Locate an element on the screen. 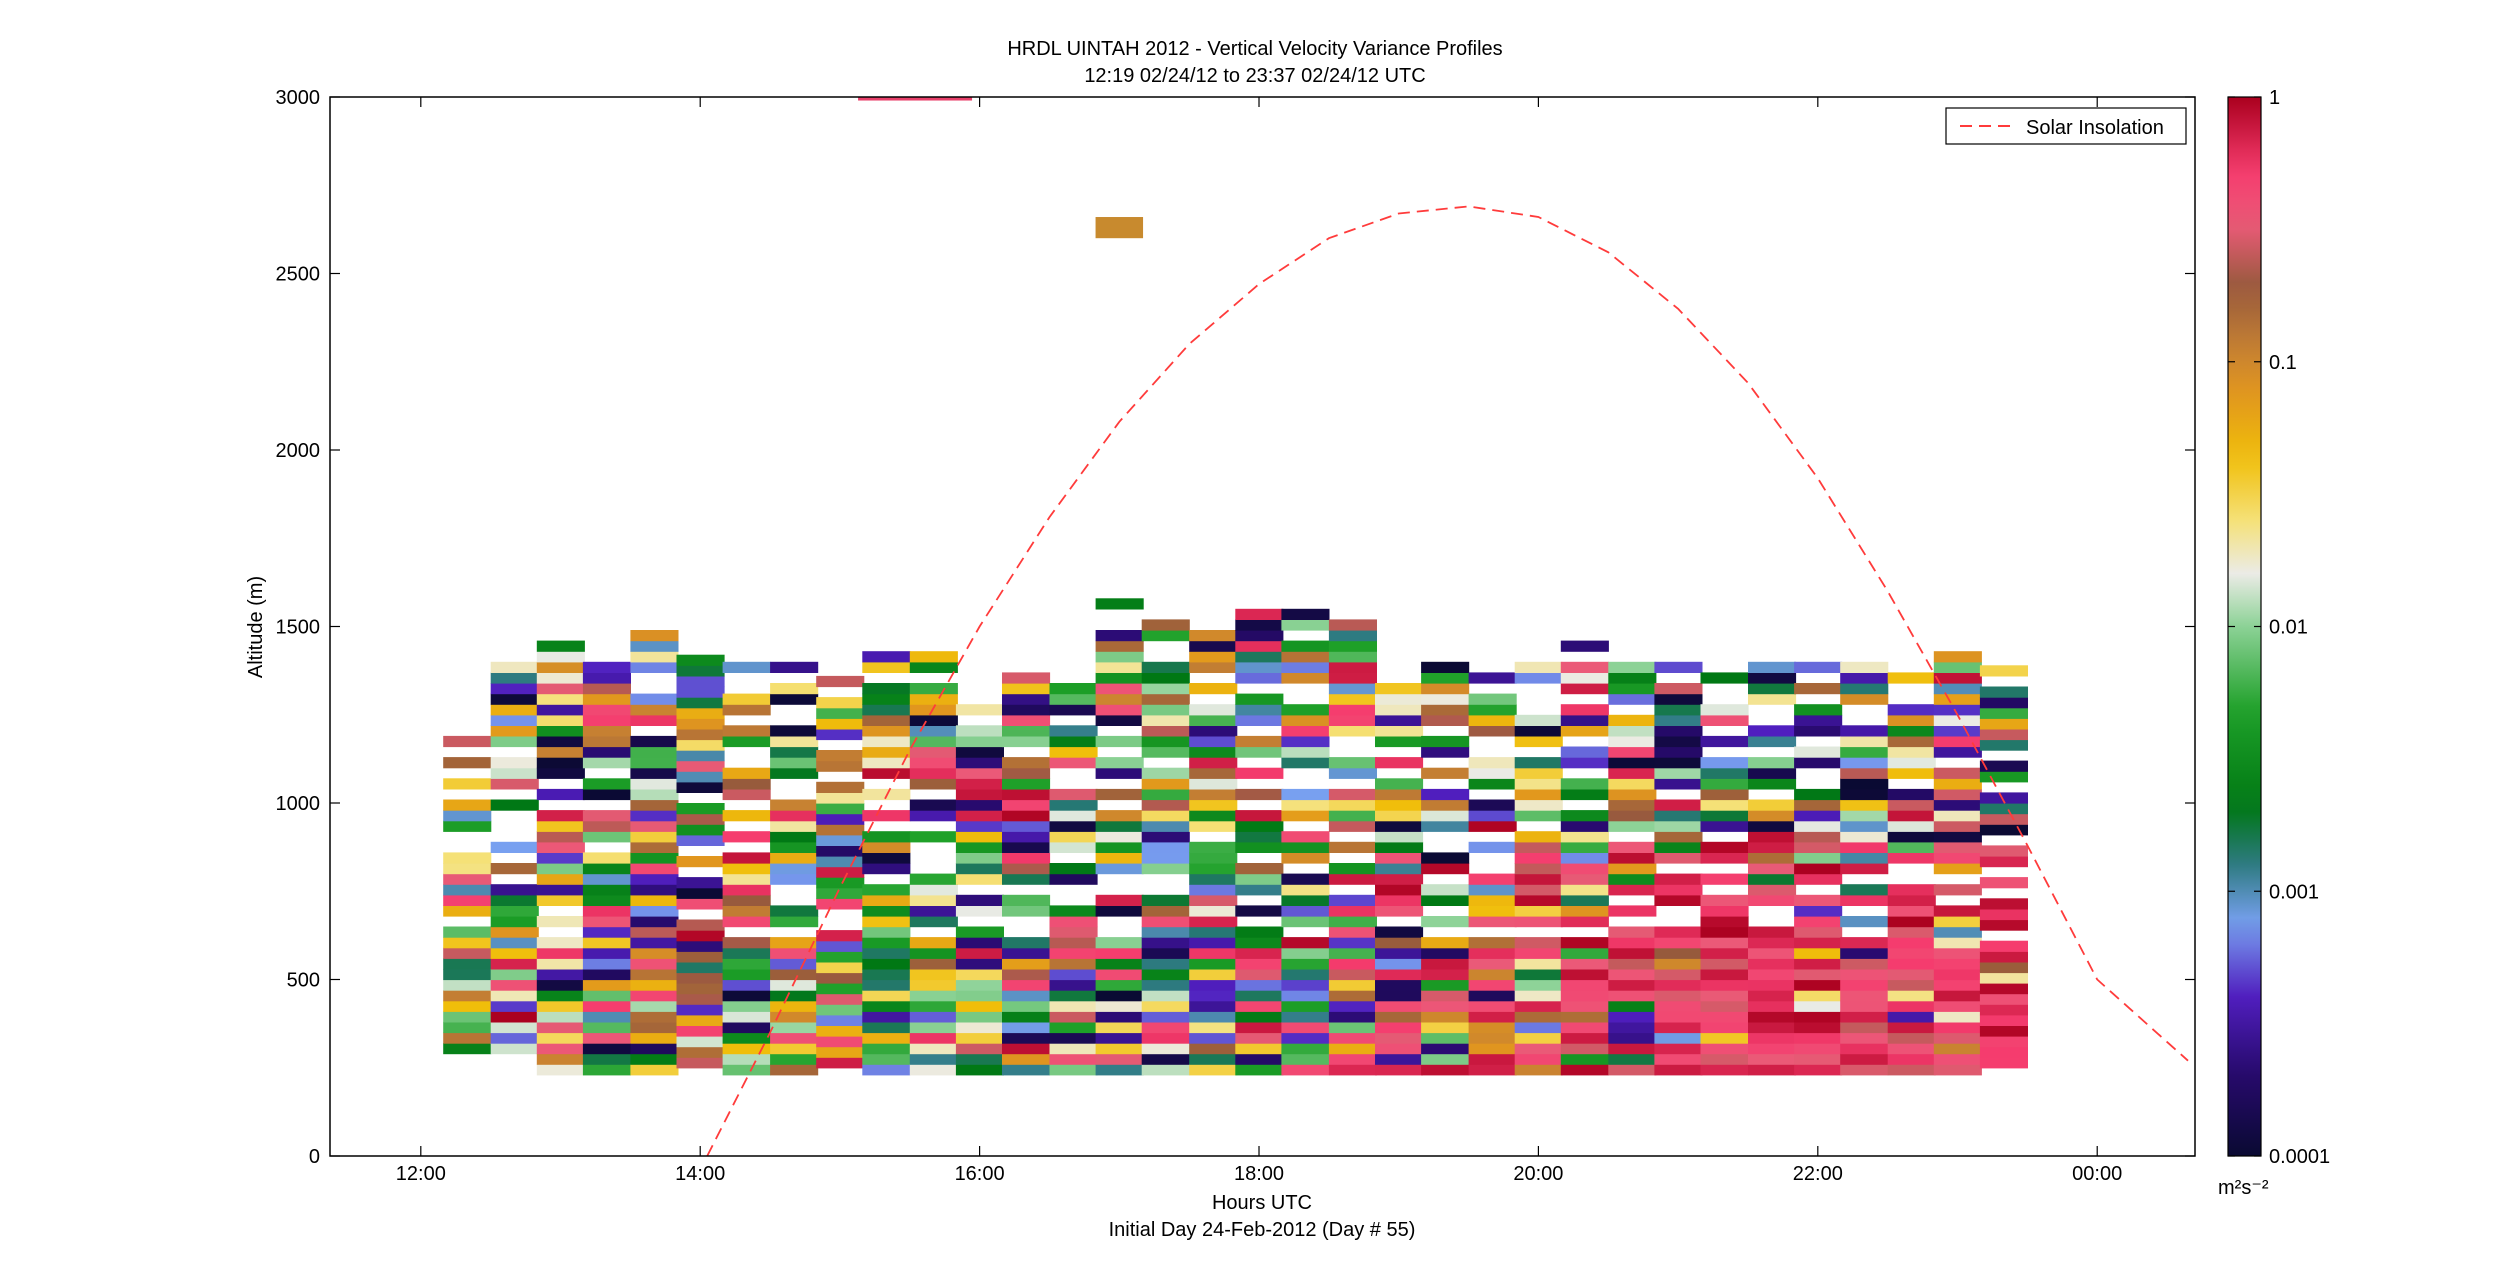 This screenshot has height=1282, width=2515. colorbar-tick-label: 1 is located at coordinates (2274, 98).